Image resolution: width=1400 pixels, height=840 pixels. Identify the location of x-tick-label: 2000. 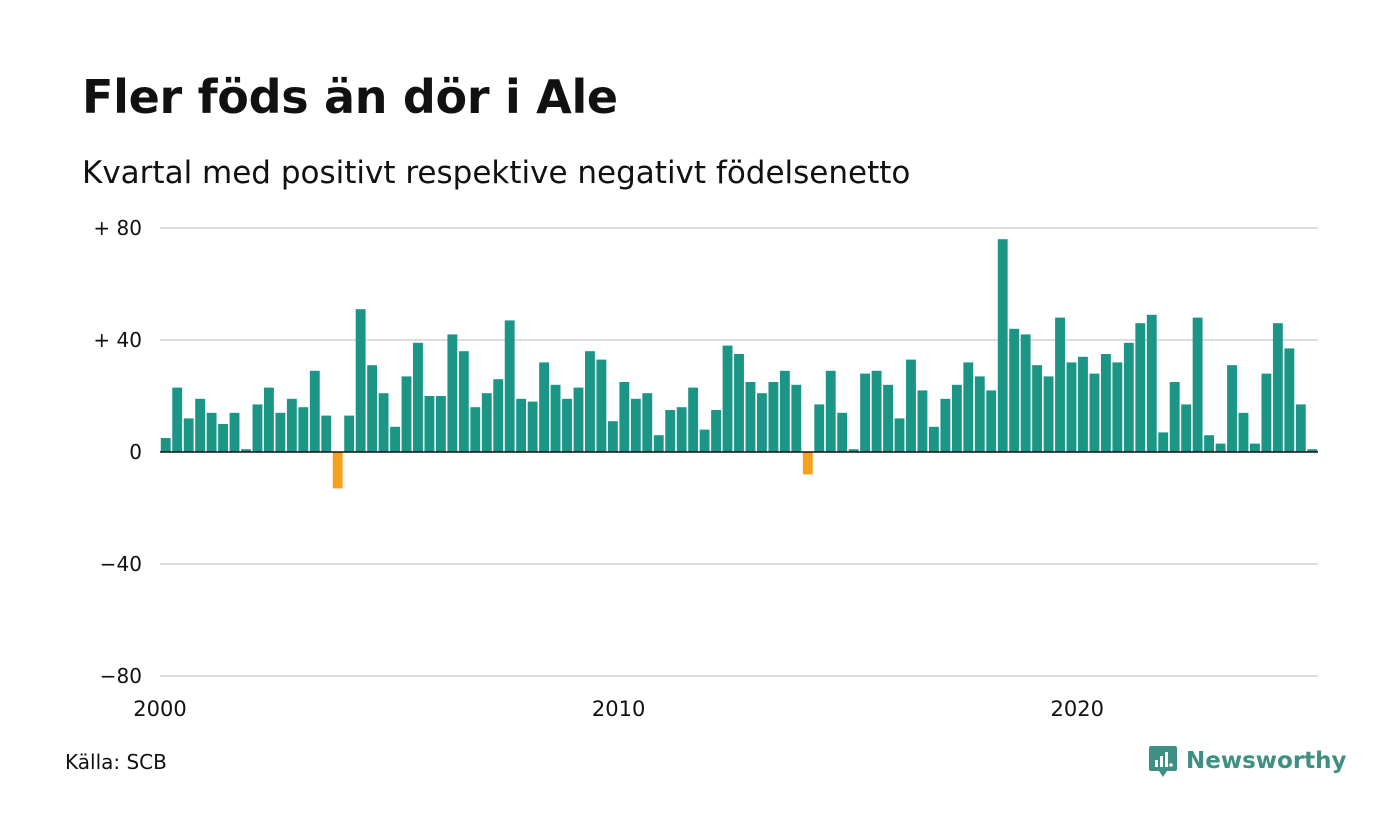
(159, 709).